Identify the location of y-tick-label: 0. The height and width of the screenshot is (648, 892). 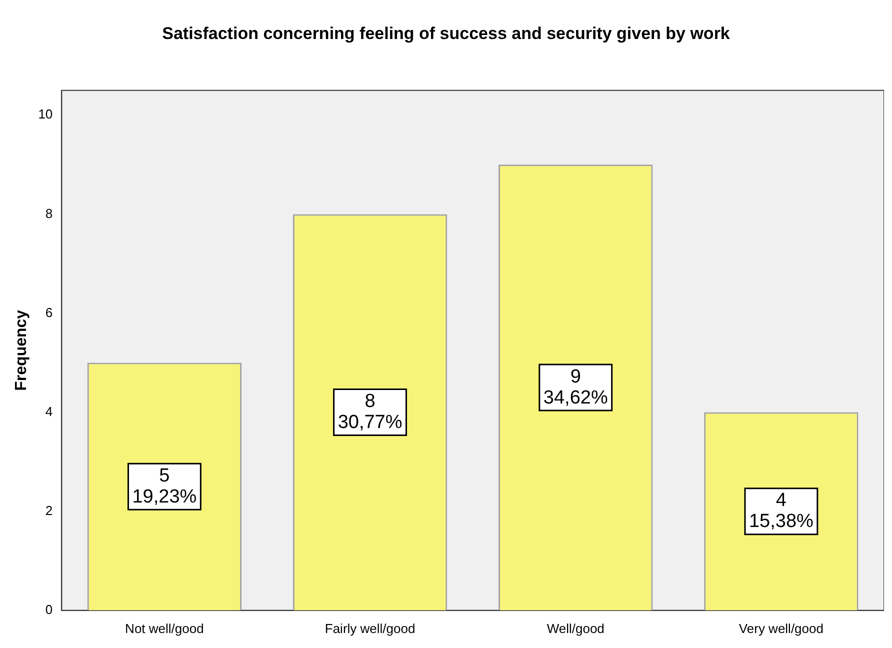
(49, 609).